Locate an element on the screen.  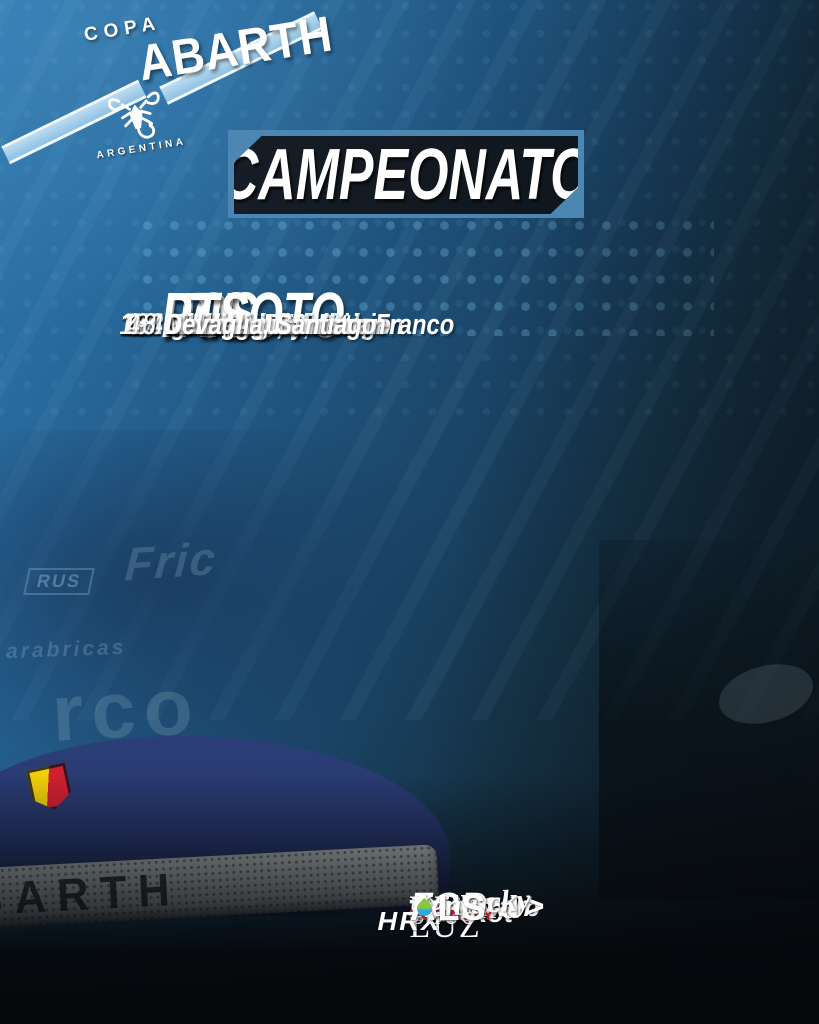
table-row: 8 Millar, Agustin 57 is located at coordinates (405, 338).